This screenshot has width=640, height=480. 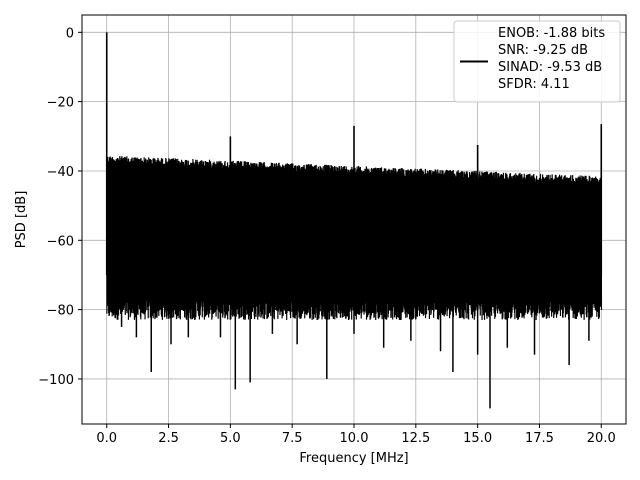 I want to click on x-tick-label: 20.0, so click(x=601, y=438).